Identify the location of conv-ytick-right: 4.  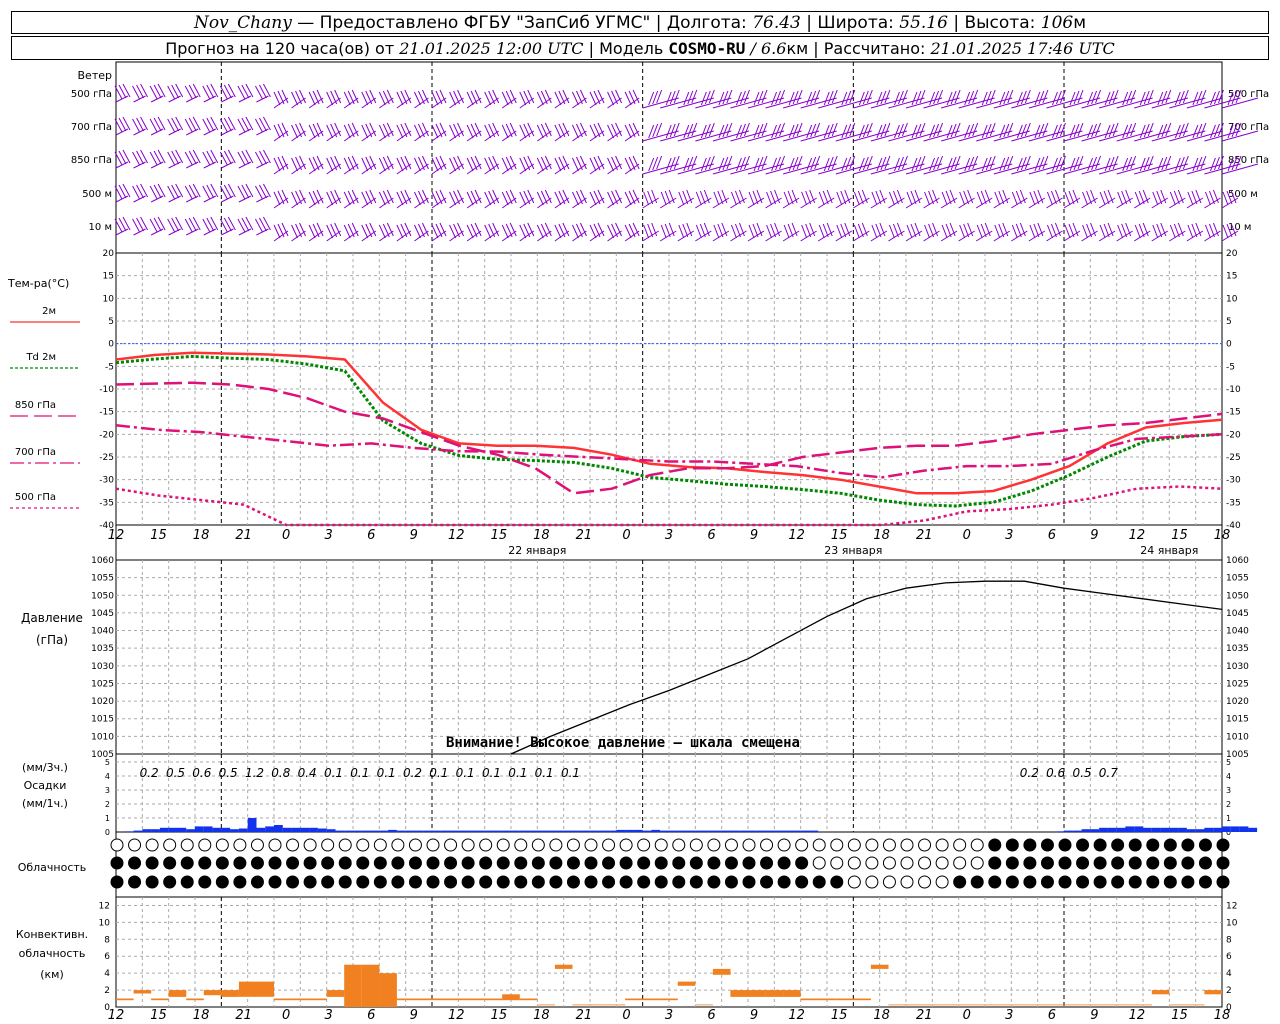
(1229, 974).